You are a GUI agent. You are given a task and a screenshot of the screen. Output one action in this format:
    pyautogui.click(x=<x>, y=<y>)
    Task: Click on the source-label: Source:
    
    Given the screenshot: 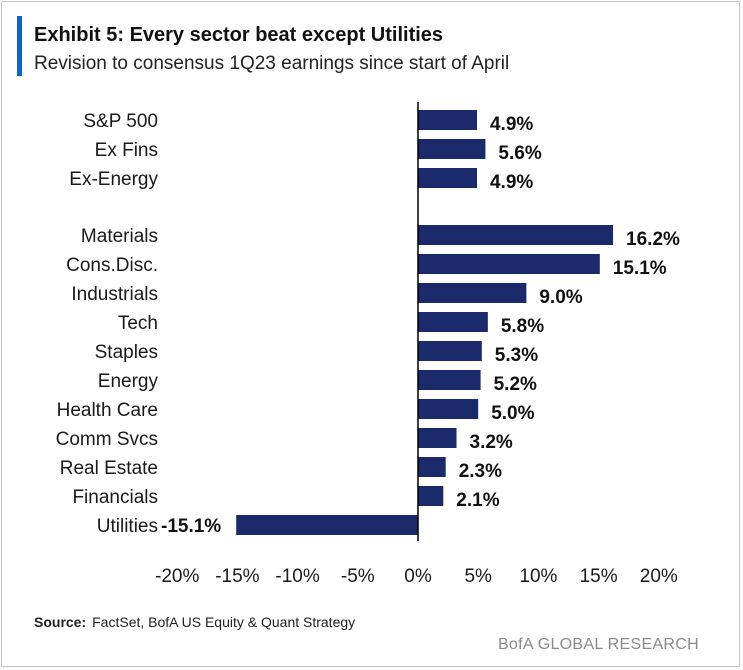 What is the action you would take?
    pyautogui.click(x=60, y=622)
    